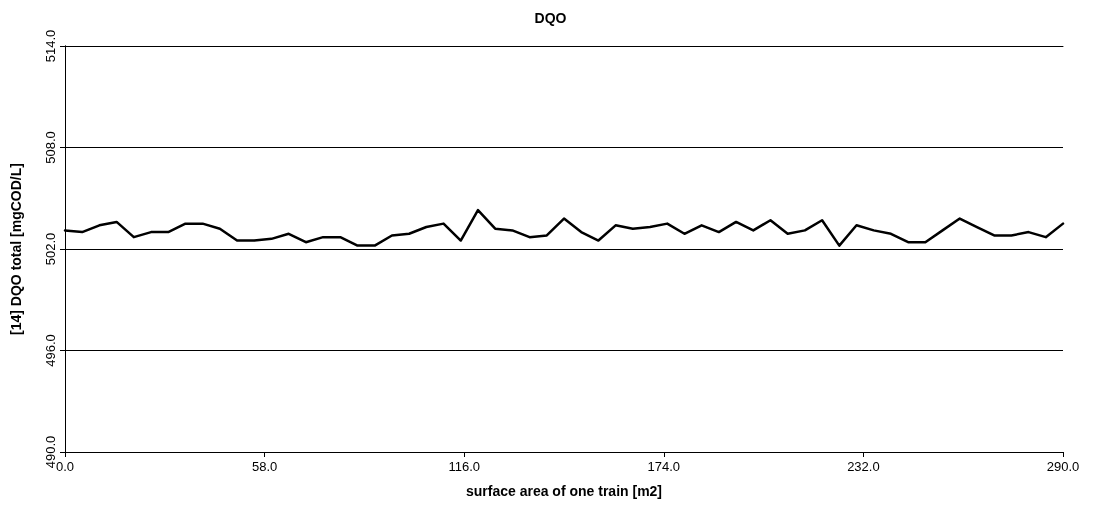 This screenshot has width=1101, height=513. Describe the element at coordinates (564, 227) in the screenshot. I see `line-series` at that location.